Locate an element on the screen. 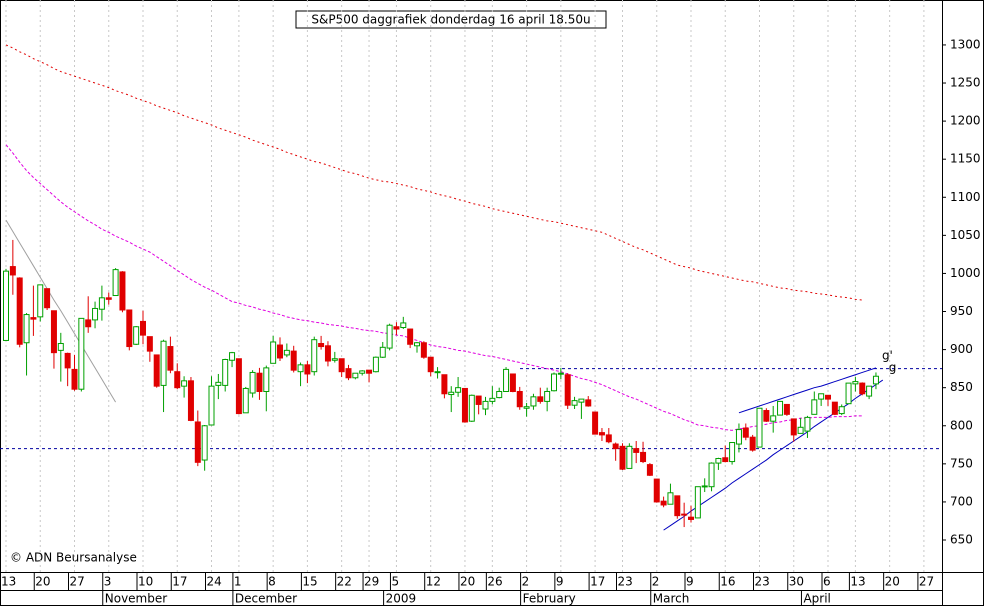 This screenshot has height=610, width=984. x-tick-label: 10 is located at coordinates (145, 582).